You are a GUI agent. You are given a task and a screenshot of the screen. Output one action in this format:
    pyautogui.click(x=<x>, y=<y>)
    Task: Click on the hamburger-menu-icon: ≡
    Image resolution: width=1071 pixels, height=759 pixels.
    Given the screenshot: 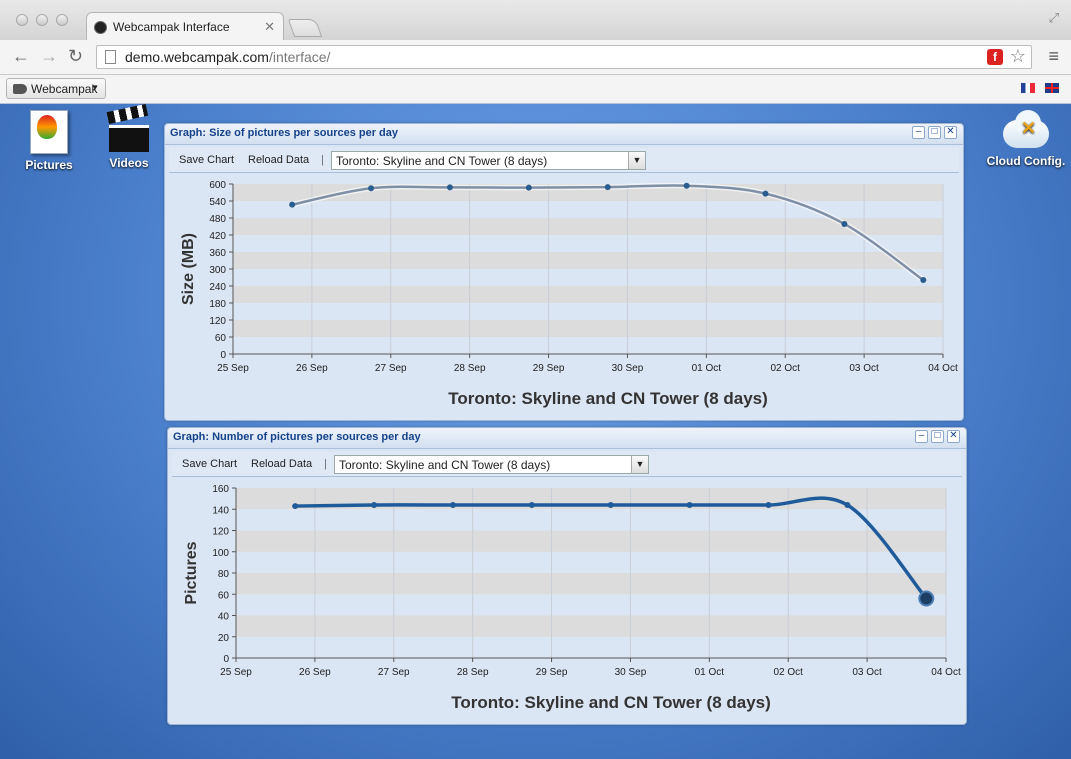 What is the action you would take?
    pyautogui.click(x=1053, y=56)
    